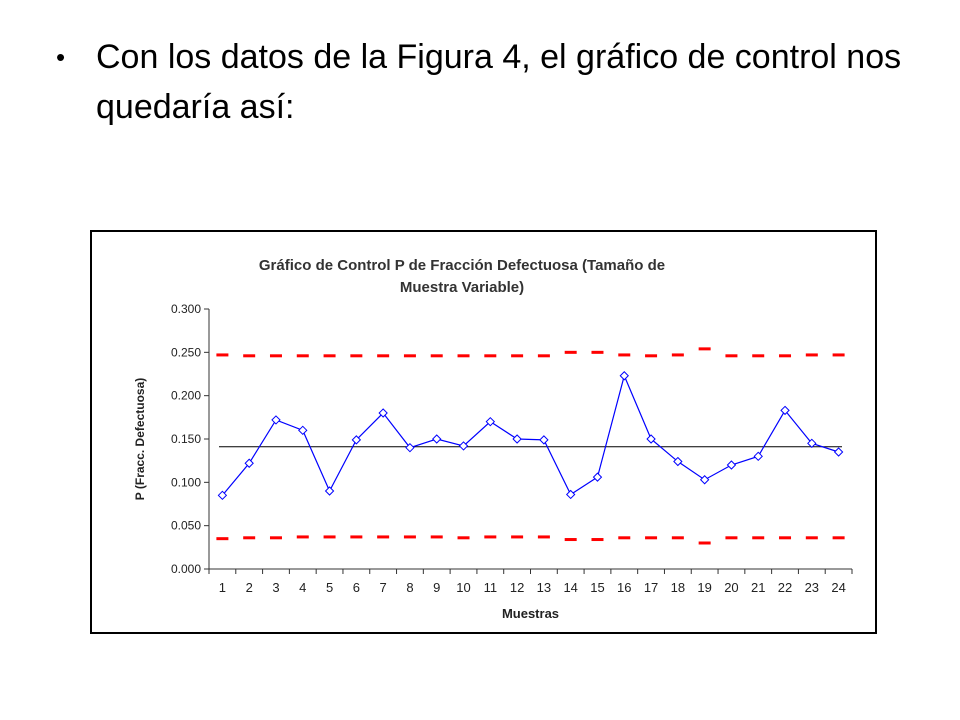 The width and height of the screenshot is (960, 720). I want to click on x-tick-label: 14, so click(570, 587).